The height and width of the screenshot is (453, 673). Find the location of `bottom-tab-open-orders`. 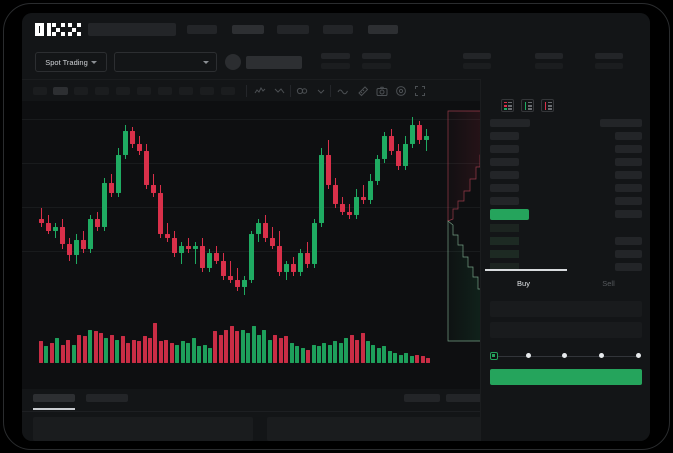

bottom-tab-open-orders is located at coordinates (54, 398).